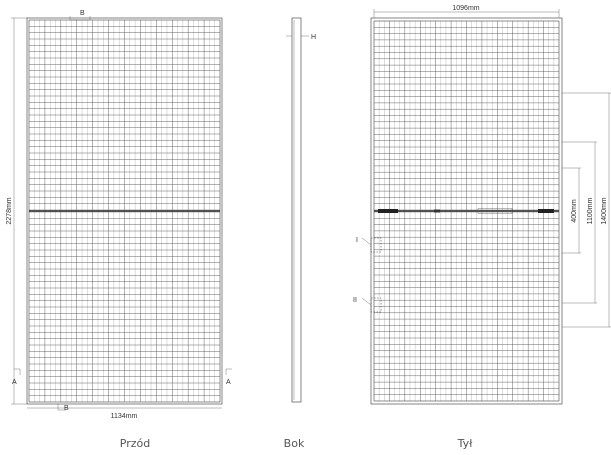 This screenshot has height=455, width=611. Describe the element at coordinates (228, 382) in the screenshot. I see `section-marker-right: A` at that location.